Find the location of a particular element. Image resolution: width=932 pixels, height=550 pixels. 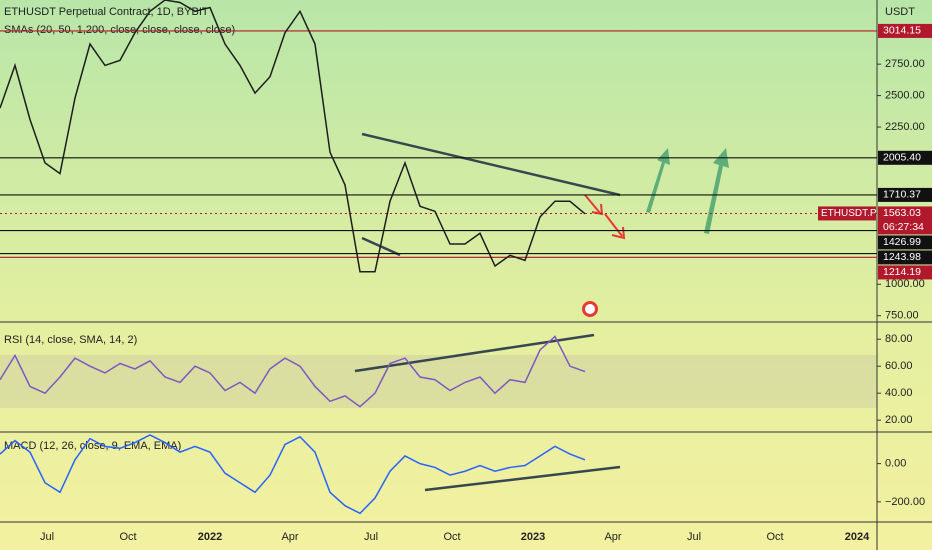

macd-title: MACD (12, 26, close, 9, EMA, EMA) is located at coordinates (92, 446).